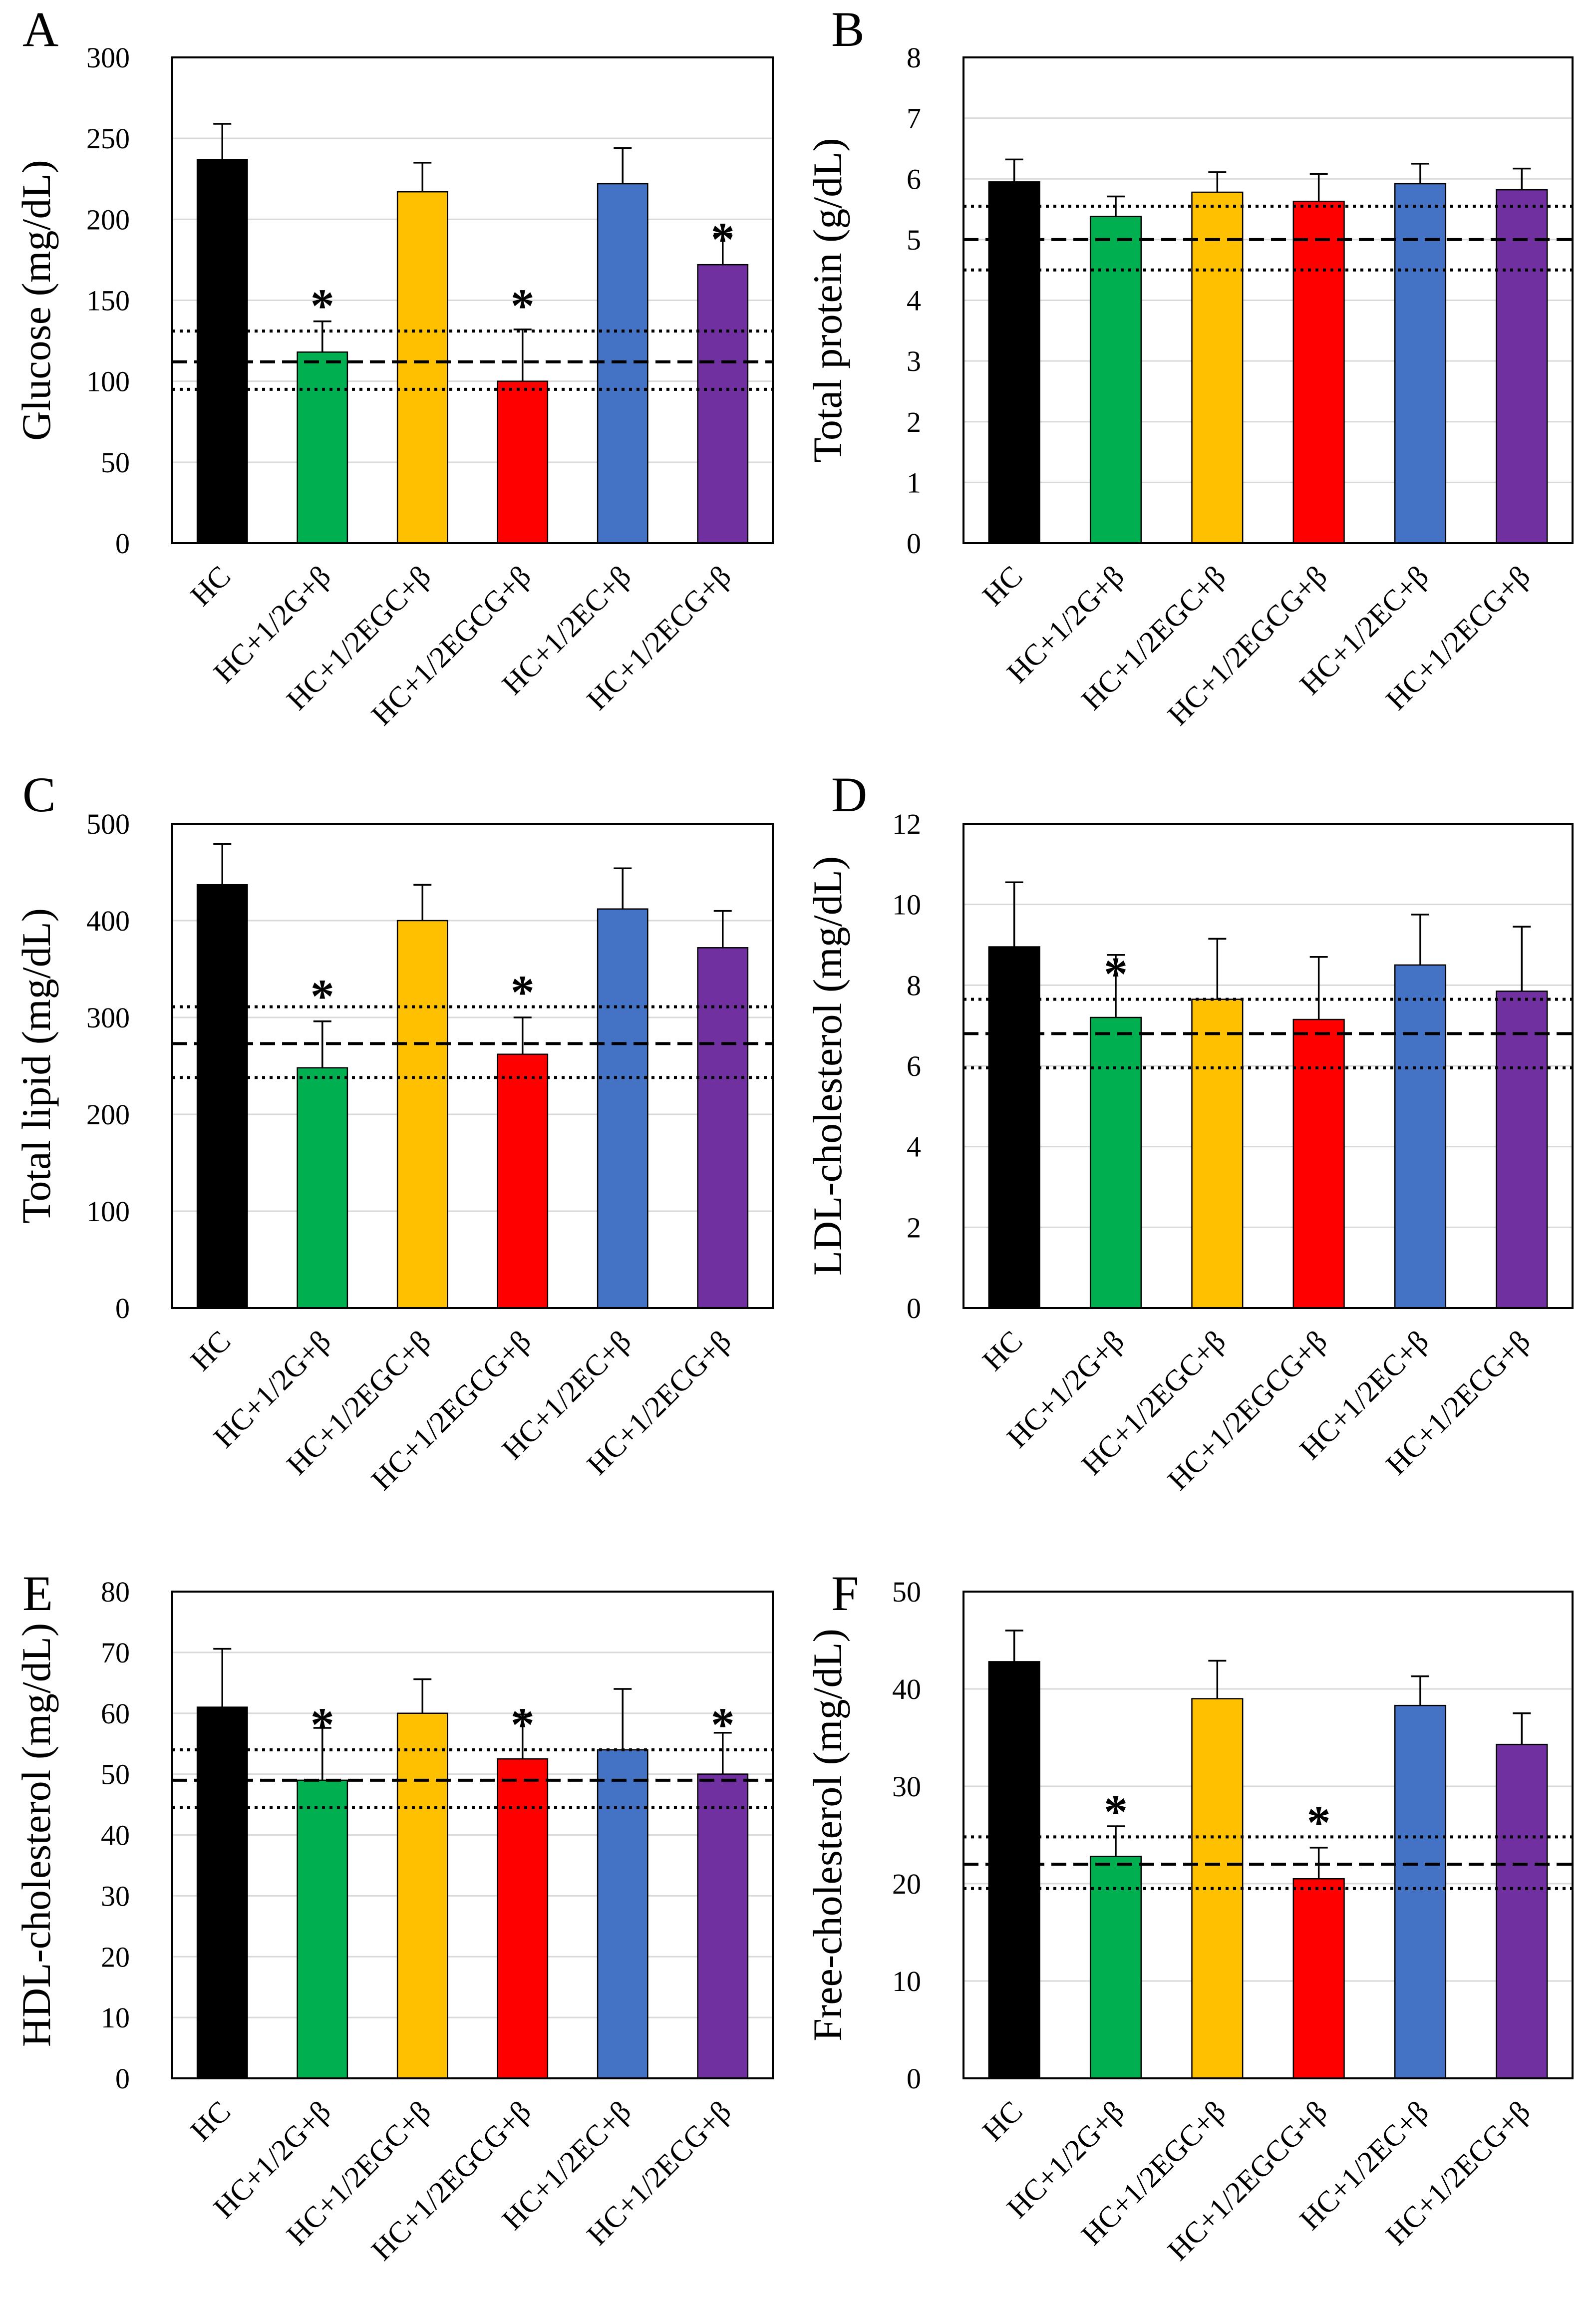  What do you see at coordinates (108, 301) in the screenshot?
I see `y-tick-label: 150` at bounding box center [108, 301].